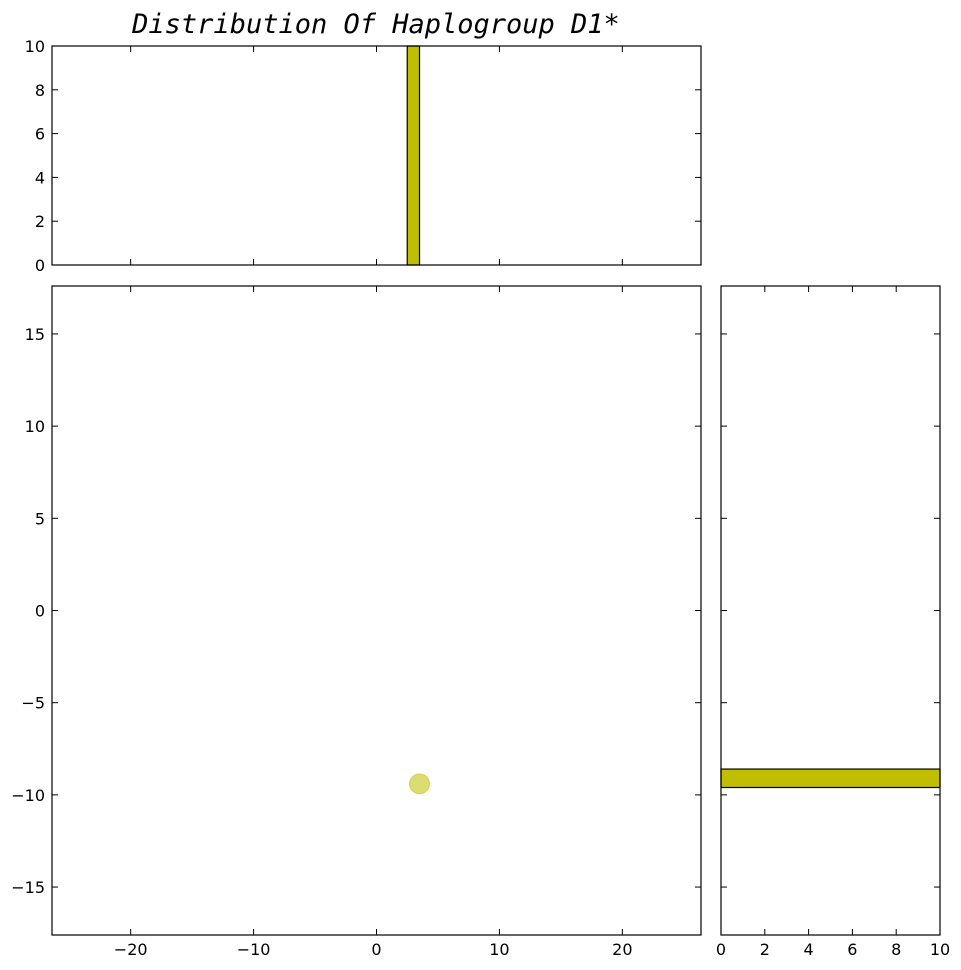  What do you see at coordinates (35, 334) in the screenshot?
I see `y-tick-label: 15` at bounding box center [35, 334].